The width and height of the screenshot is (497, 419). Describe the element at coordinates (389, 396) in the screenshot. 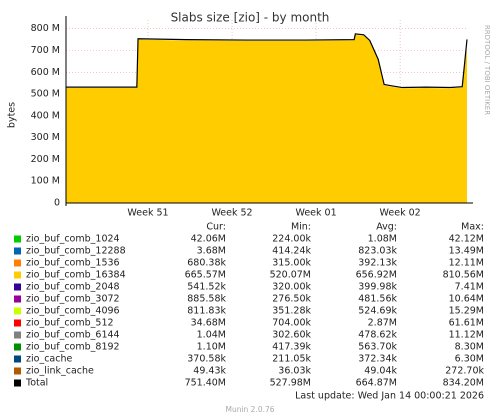

I see `last-update: Last update: Wed Jan 14 00:00:21 2026` at that location.